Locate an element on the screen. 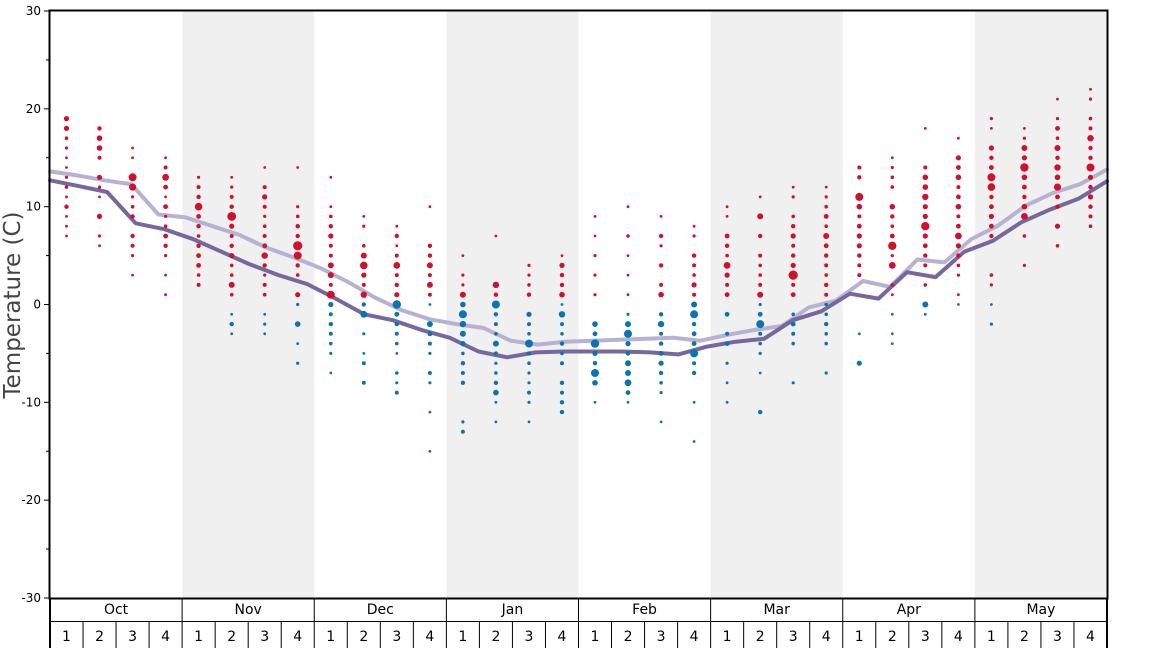 This screenshot has height=648, width=1168. y-tick-label: -30 is located at coordinates (31, 598).